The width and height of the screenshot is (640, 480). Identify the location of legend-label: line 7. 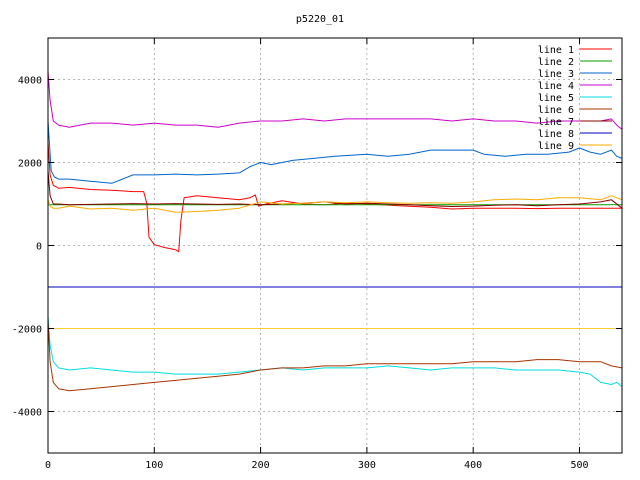
(556, 122).